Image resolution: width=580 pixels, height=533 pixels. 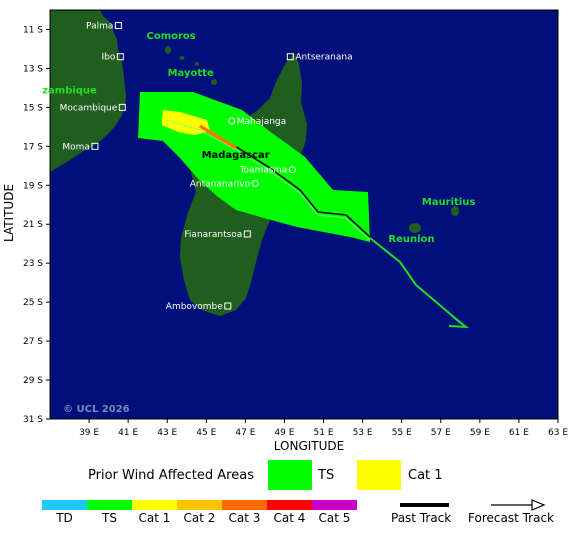 I want to click on copyright-label: © UCL 2026, so click(x=96, y=409).